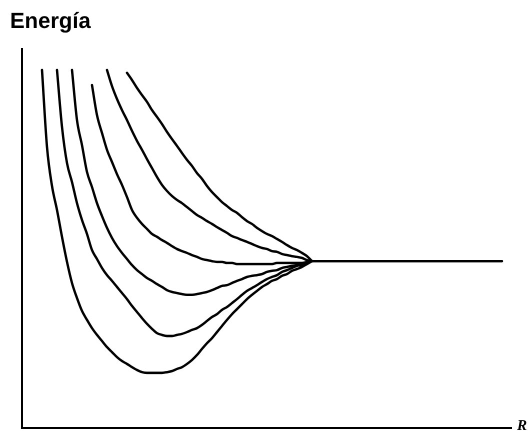 The image size is (531, 431). Describe the element at coordinates (522, 424) in the screenshot. I see `x-axis-title: R` at that location.